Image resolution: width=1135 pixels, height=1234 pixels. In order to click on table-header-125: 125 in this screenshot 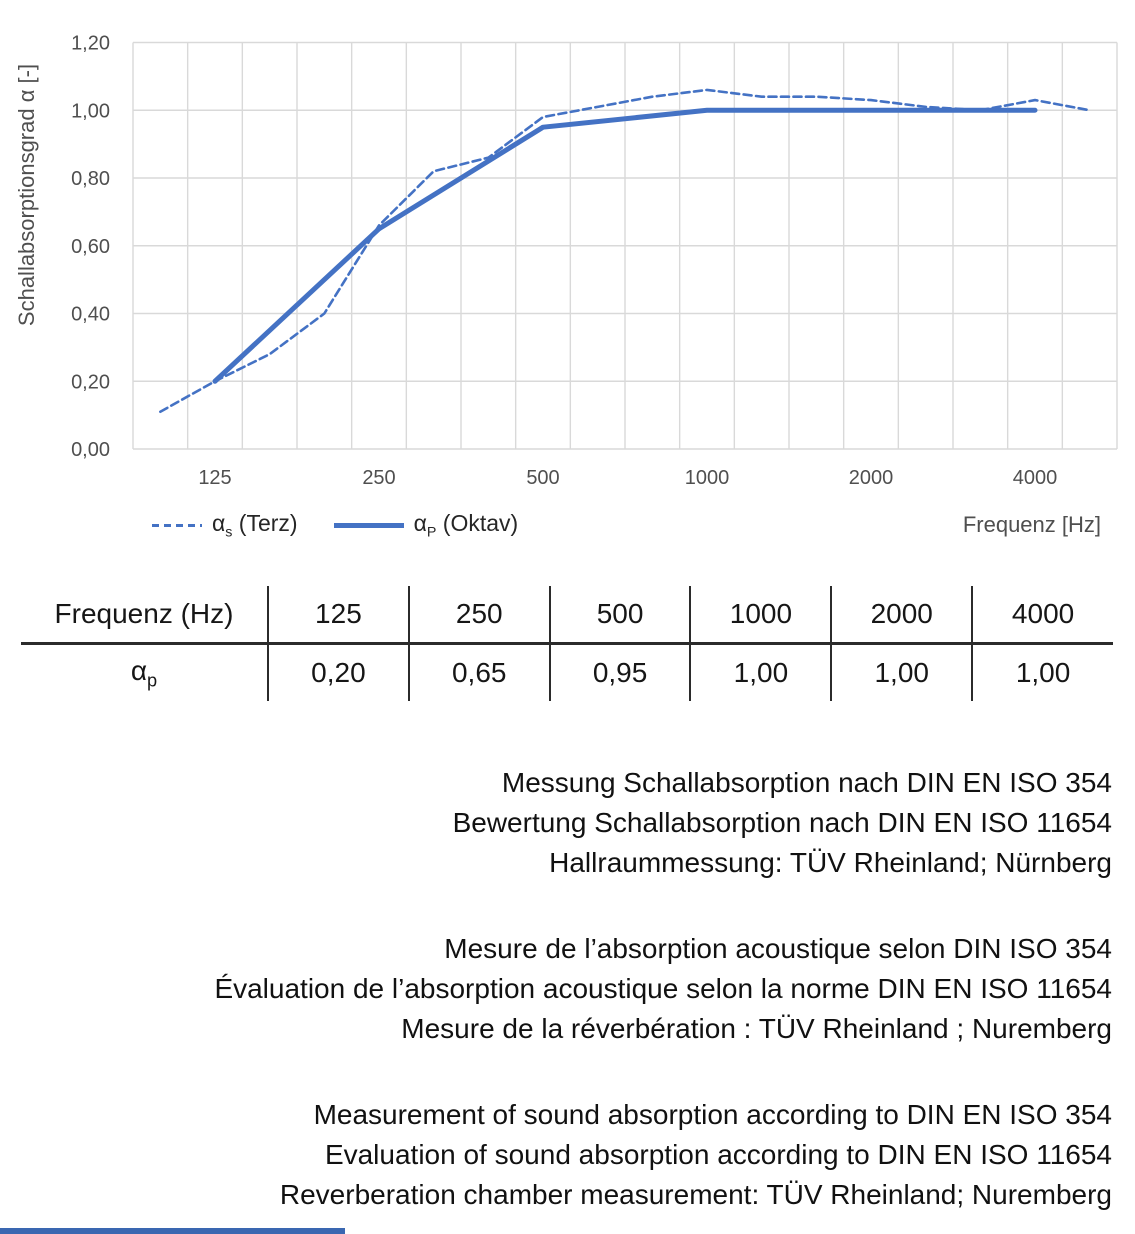, I will do `click(338, 615)`.